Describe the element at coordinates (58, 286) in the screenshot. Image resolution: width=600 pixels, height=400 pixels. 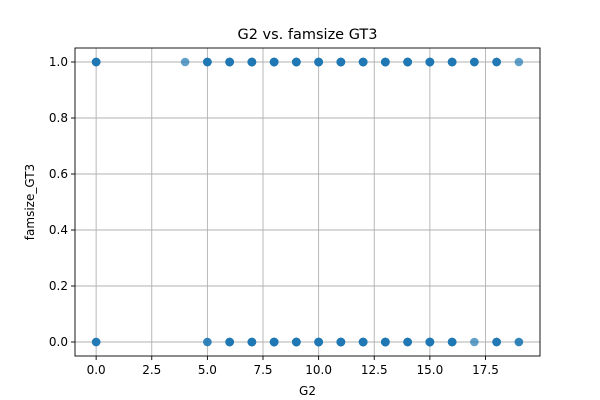
I see `y-tick-label: 0.2` at that location.